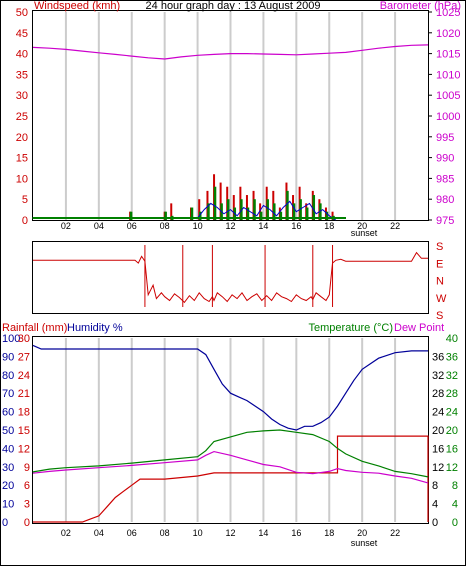 This screenshot has width=466, height=571. What do you see at coordinates (420, 6) in the screenshot?
I see `barometer-axis-label: Barometer (hPa)` at bounding box center [420, 6].